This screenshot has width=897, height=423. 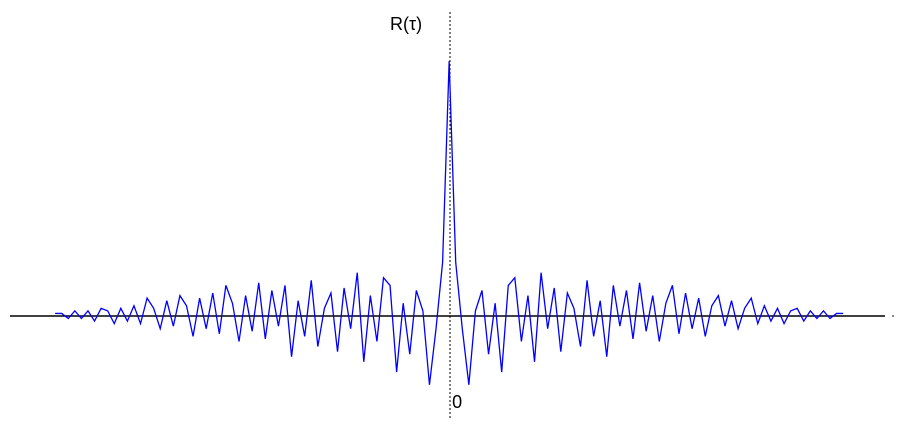 I want to click on x-tick-label: 0, so click(x=457, y=402).